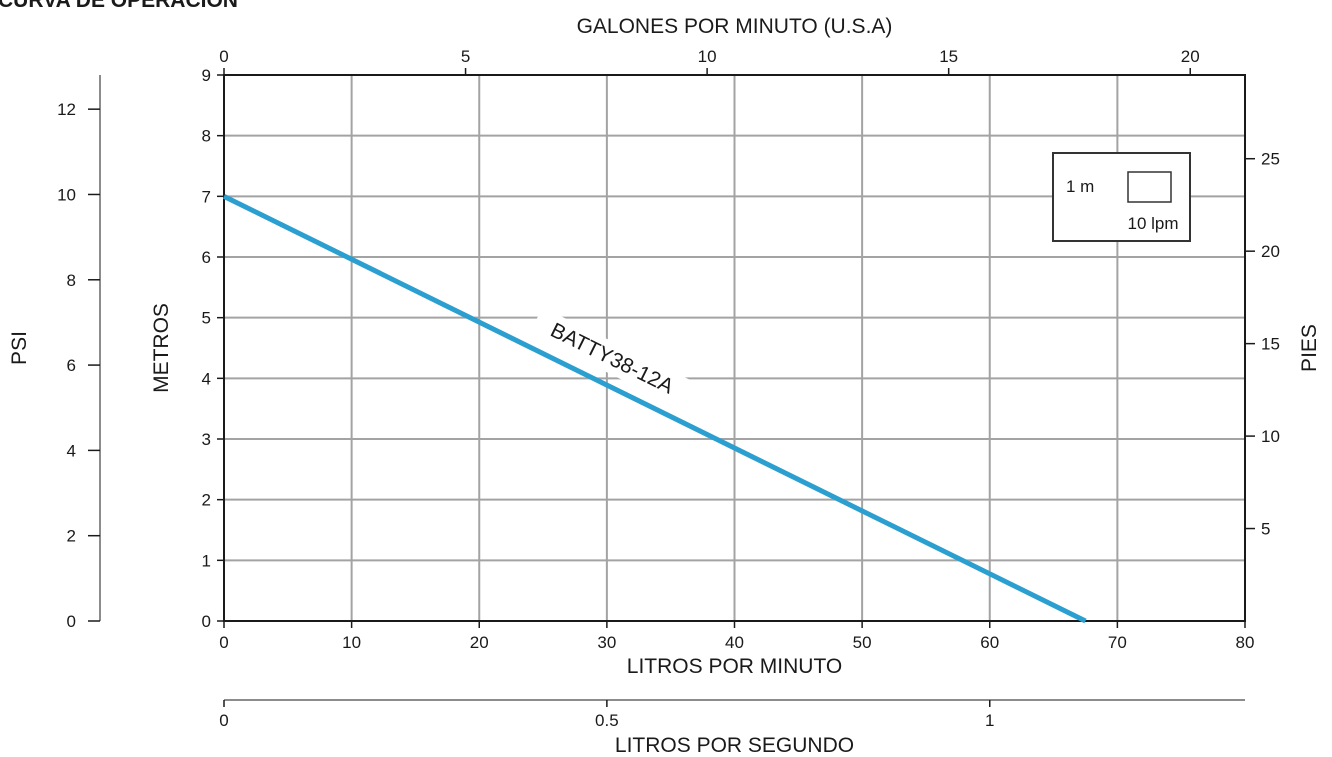 Image resolution: width=1332 pixels, height=757 pixels. Describe the element at coordinates (206, 378) in the screenshot. I see `y-tick-label-4: 4` at that location.